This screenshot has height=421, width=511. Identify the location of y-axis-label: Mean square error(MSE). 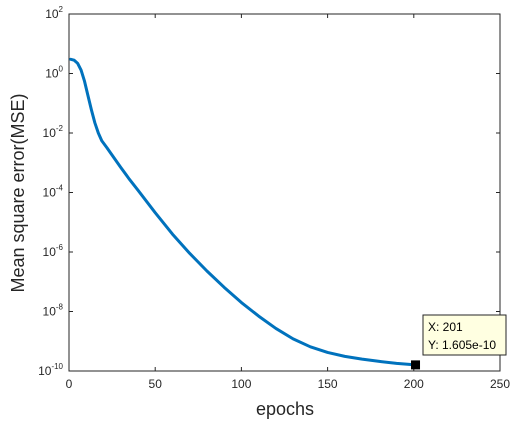
(18, 192).